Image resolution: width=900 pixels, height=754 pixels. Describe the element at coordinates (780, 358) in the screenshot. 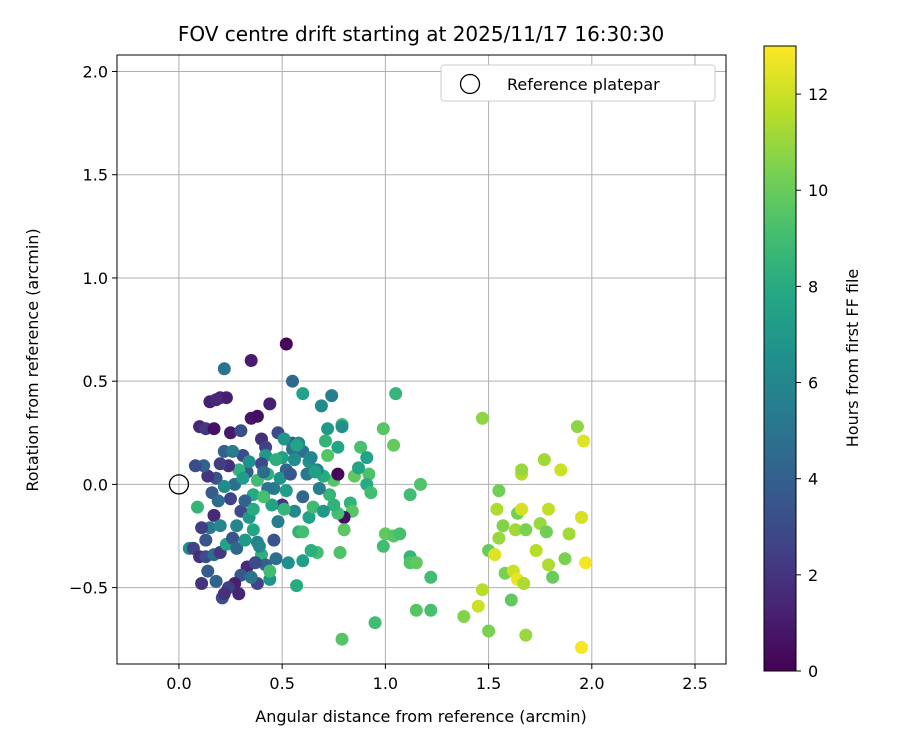

I see `colorbar-frame` at that location.